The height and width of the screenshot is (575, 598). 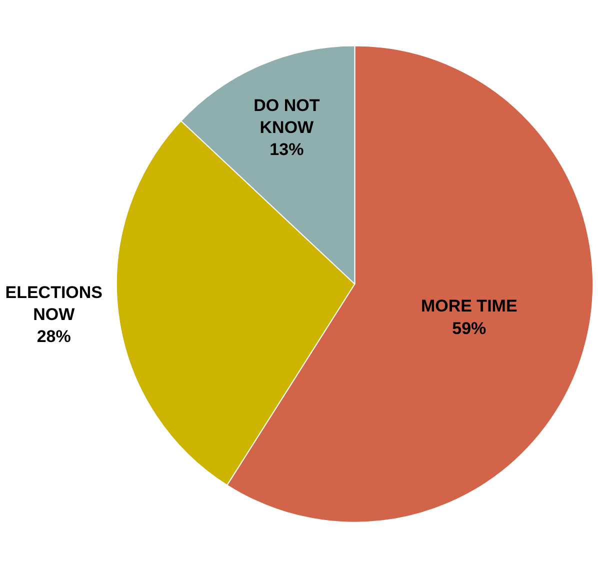 I want to click on slice-label: ELECTIONS NOW, so click(x=54, y=303).